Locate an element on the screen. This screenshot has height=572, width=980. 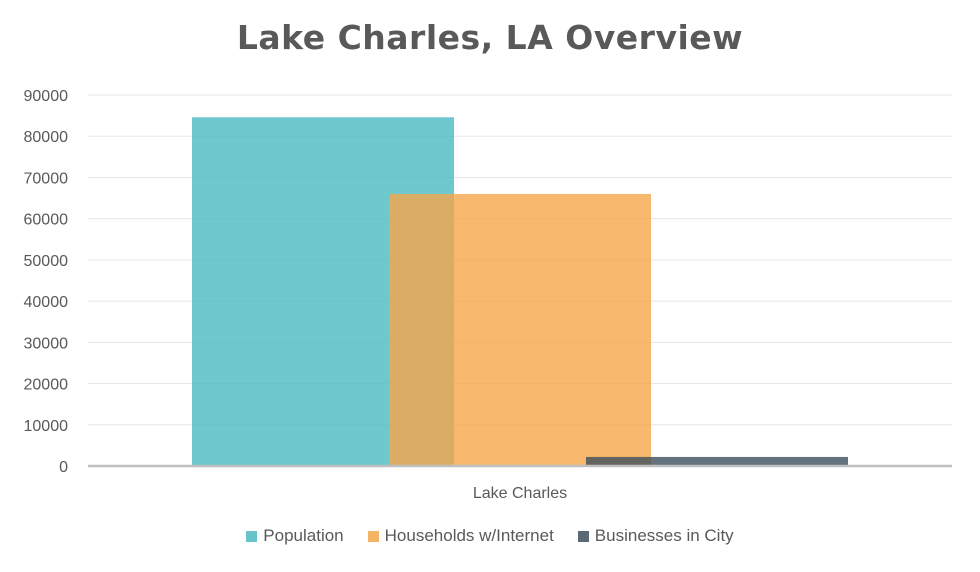
y-tick-label: 30000 is located at coordinates (46, 343).